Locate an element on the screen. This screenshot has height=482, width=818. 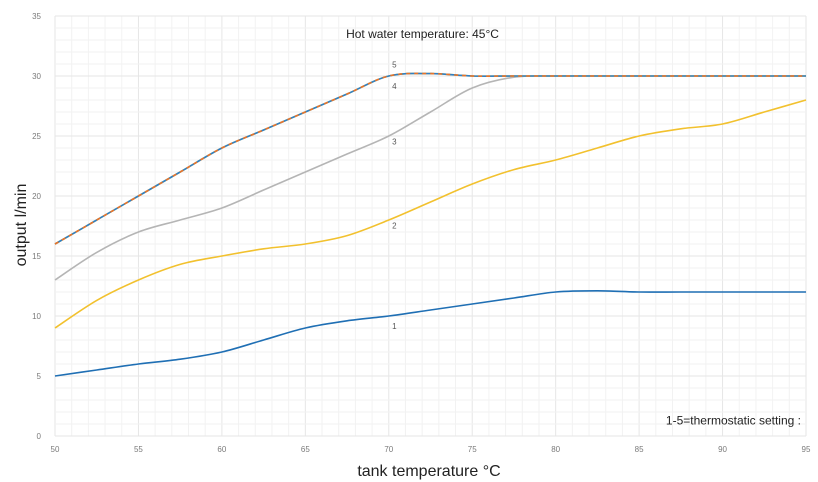
series-label-3: 3 is located at coordinates (394, 141).